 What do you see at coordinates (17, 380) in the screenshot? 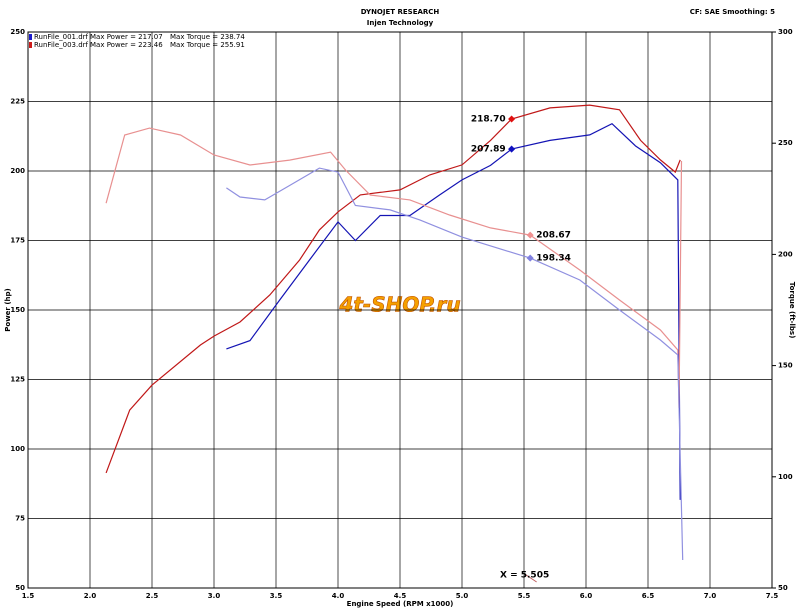
I see `y-tick-label: 125` at bounding box center [17, 380].